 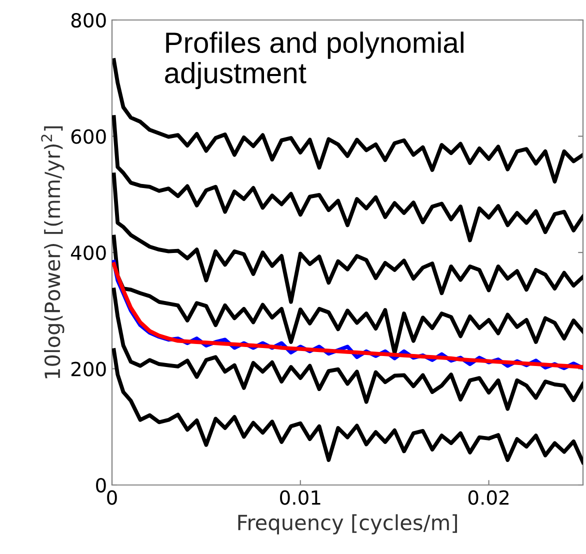 What do you see at coordinates (88, 20) in the screenshot?
I see `y-tick-label: 800` at bounding box center [88, 20].